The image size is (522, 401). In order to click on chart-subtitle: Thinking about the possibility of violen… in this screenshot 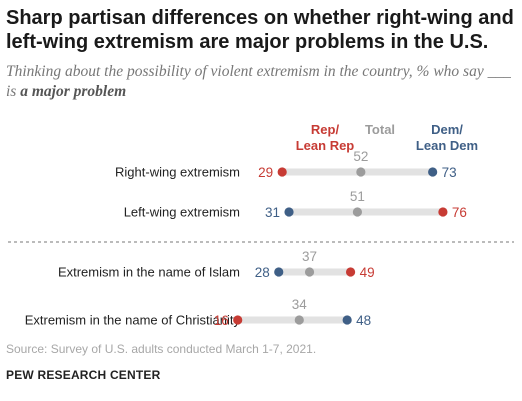, I will do `click(261, 82)`.